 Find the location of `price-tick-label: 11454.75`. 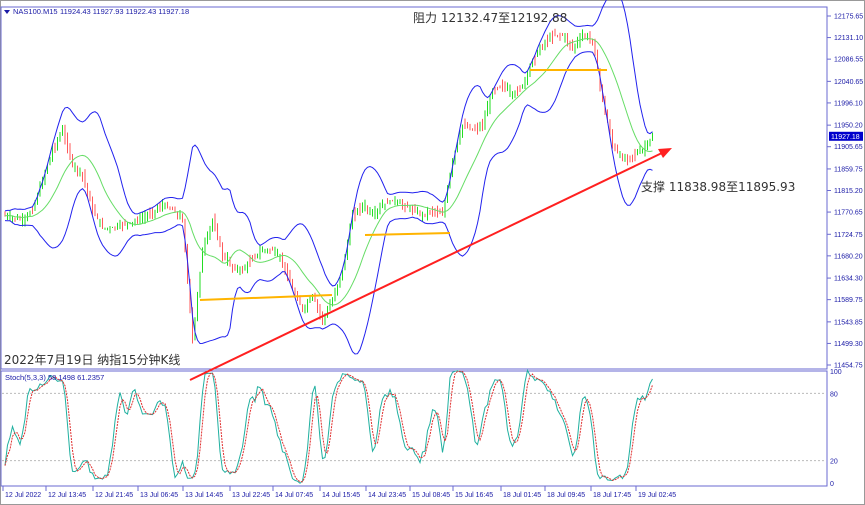

price-tick-label: 11454.75 is located at coordinates (848, 366).